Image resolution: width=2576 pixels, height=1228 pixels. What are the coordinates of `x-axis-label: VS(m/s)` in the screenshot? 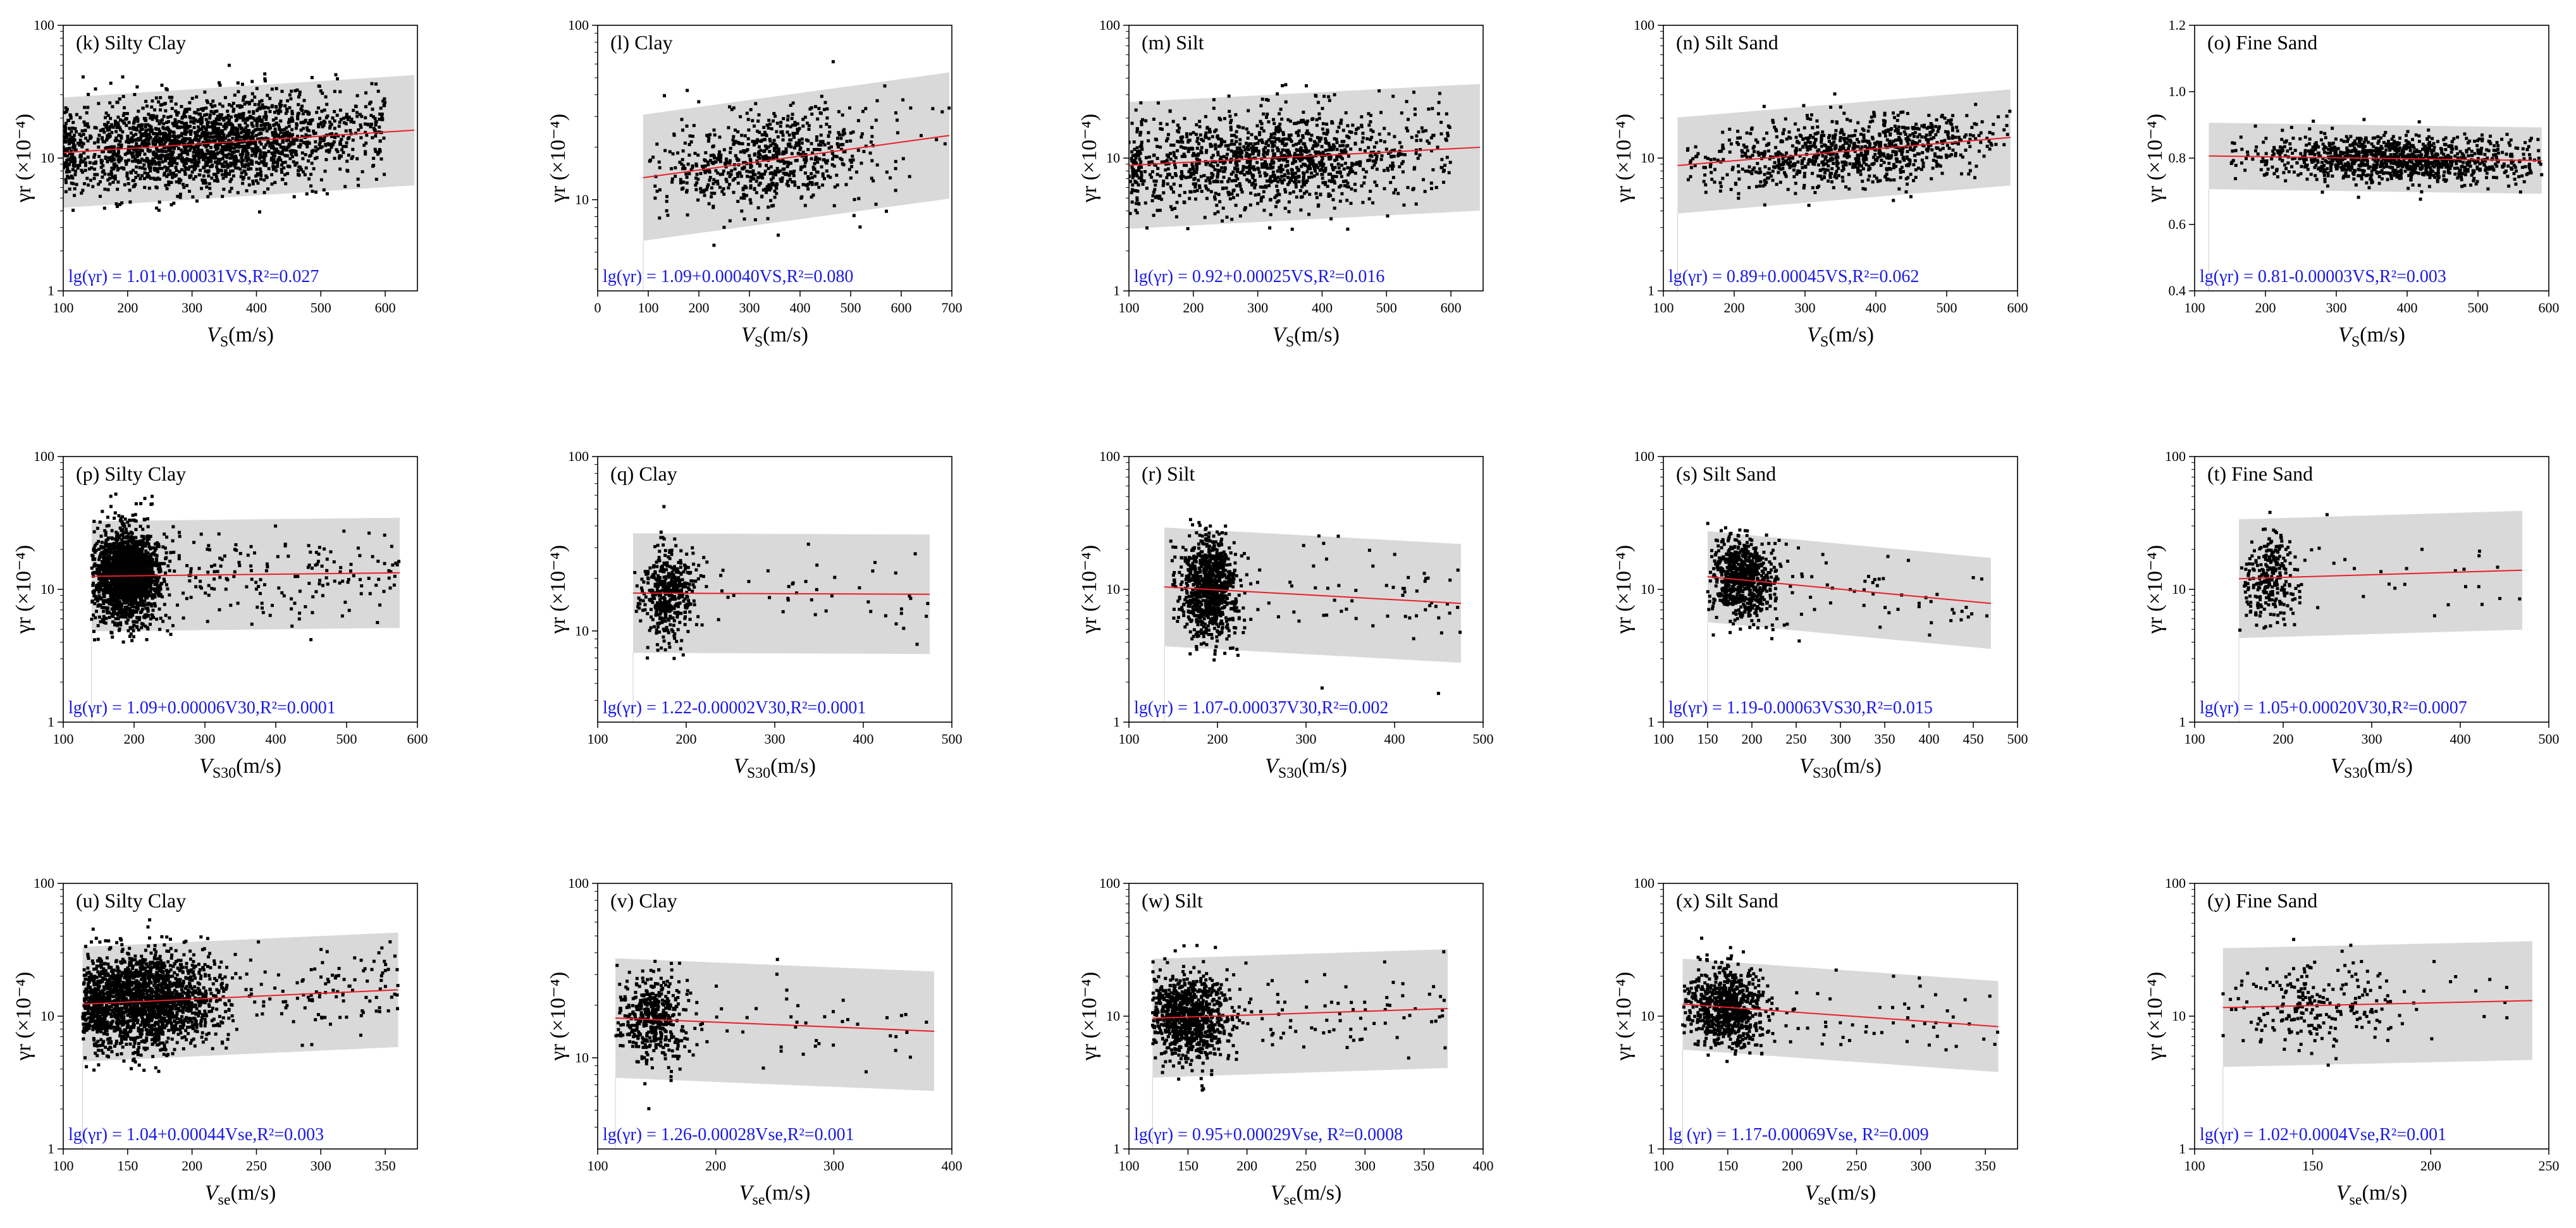 It's located at (774, 337).